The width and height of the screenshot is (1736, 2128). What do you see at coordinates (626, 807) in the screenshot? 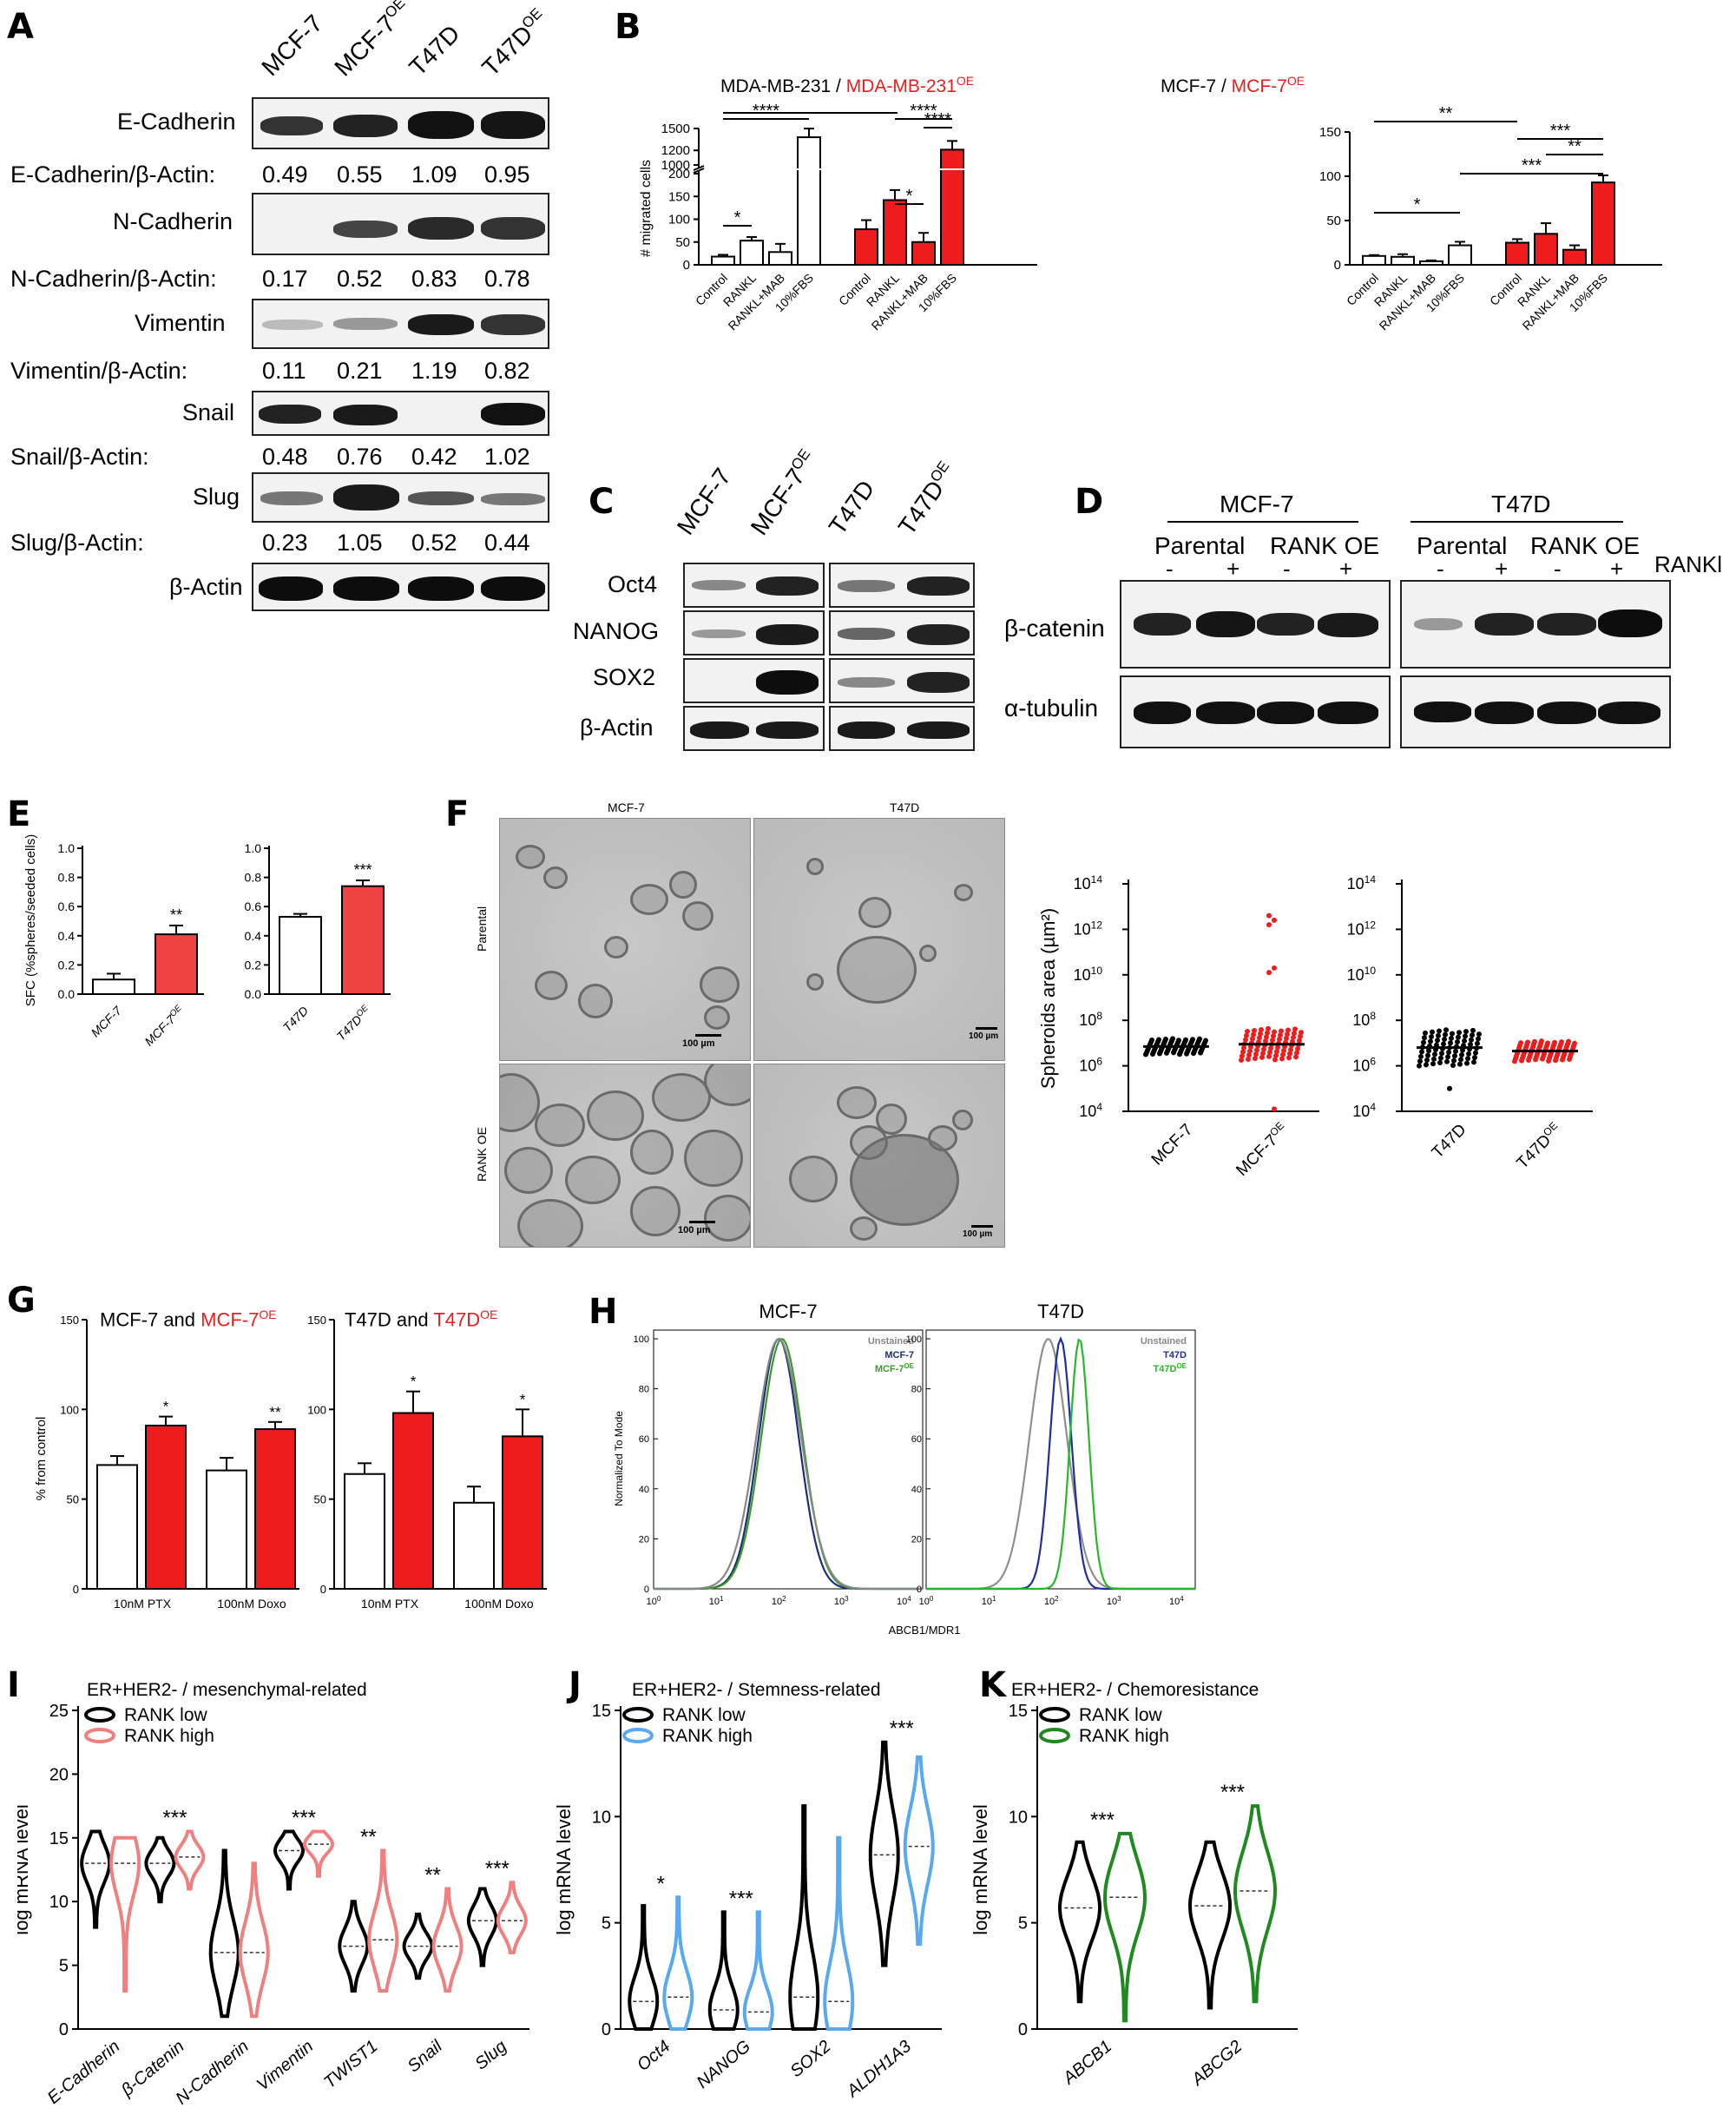
I see `micro-col-title: MCF-7` at bounding box center [626, 807].